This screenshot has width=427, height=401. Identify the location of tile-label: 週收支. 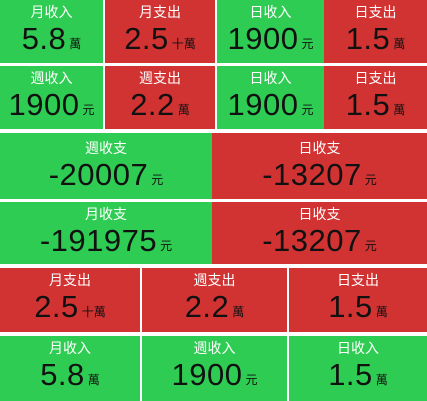
(106, 149).